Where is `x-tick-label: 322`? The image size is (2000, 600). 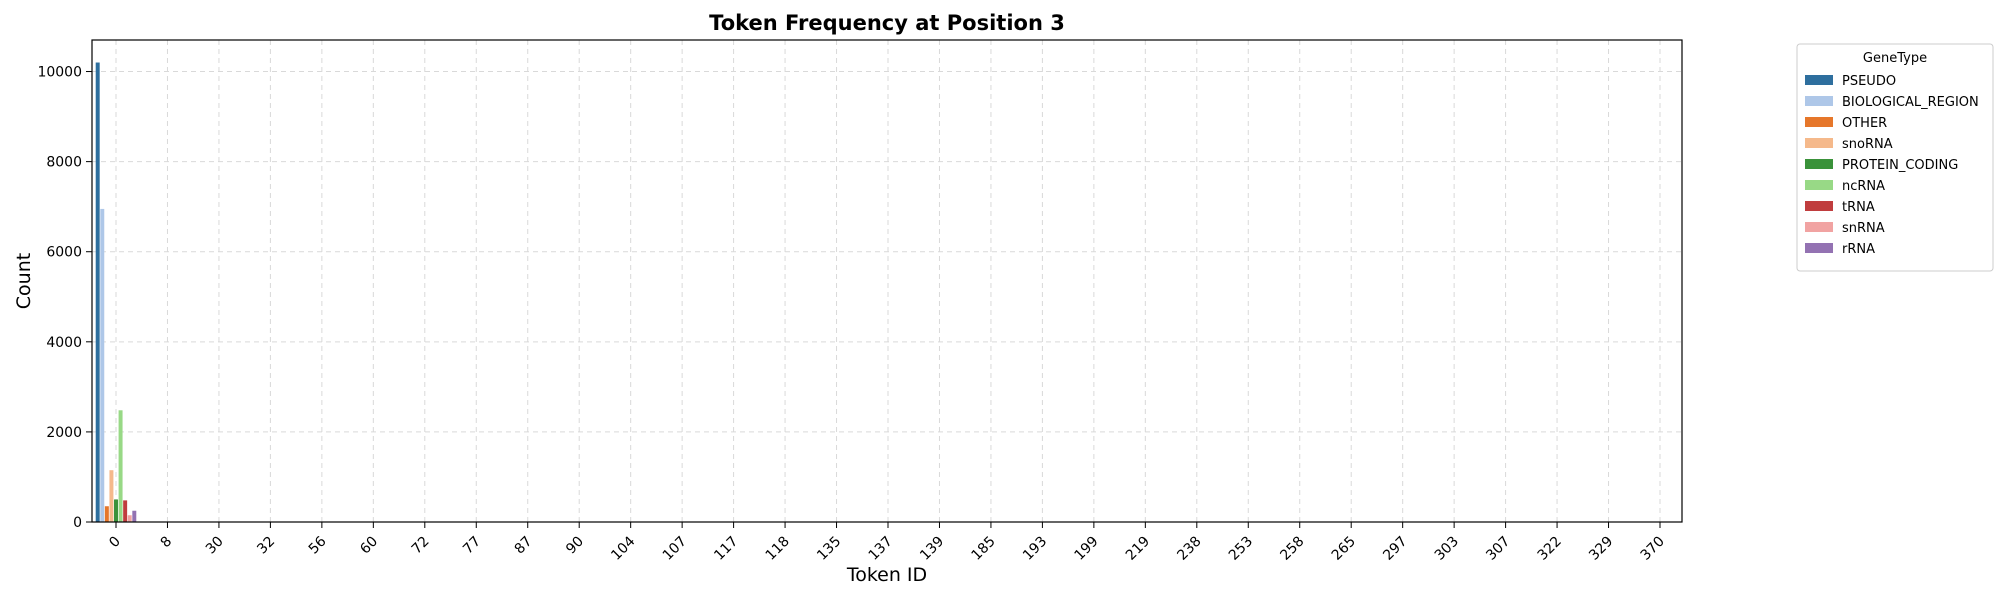 x-tick-label: 322 is located at coordinates (1550, 549).